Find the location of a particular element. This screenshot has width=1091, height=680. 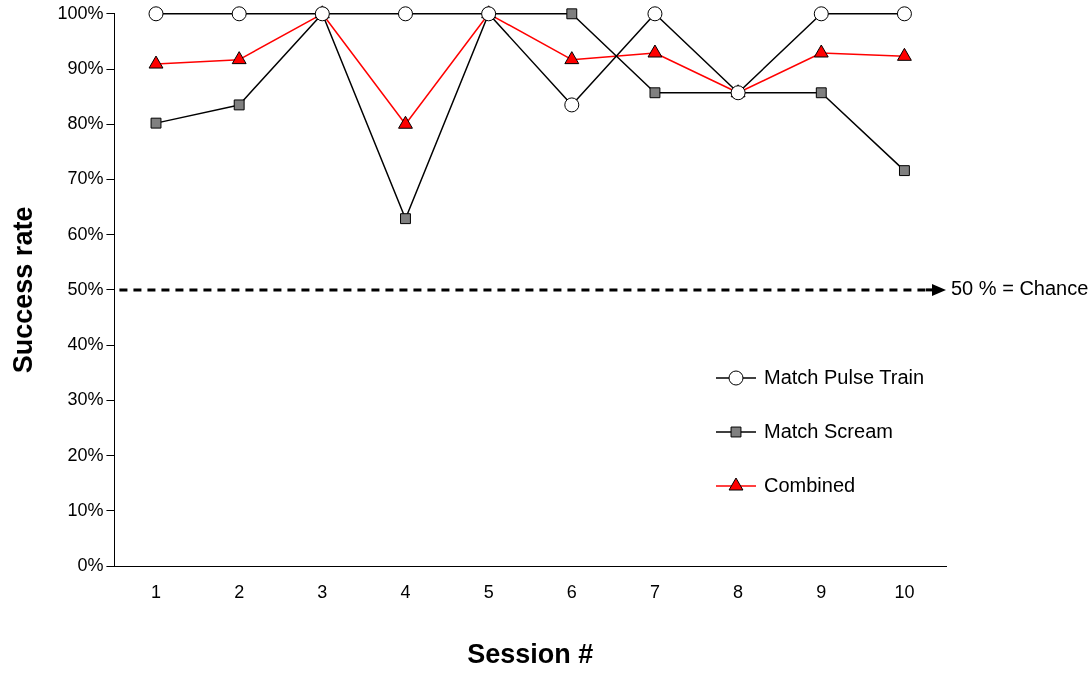

y-tick-label: 60% is located at coordinates (85, 233).